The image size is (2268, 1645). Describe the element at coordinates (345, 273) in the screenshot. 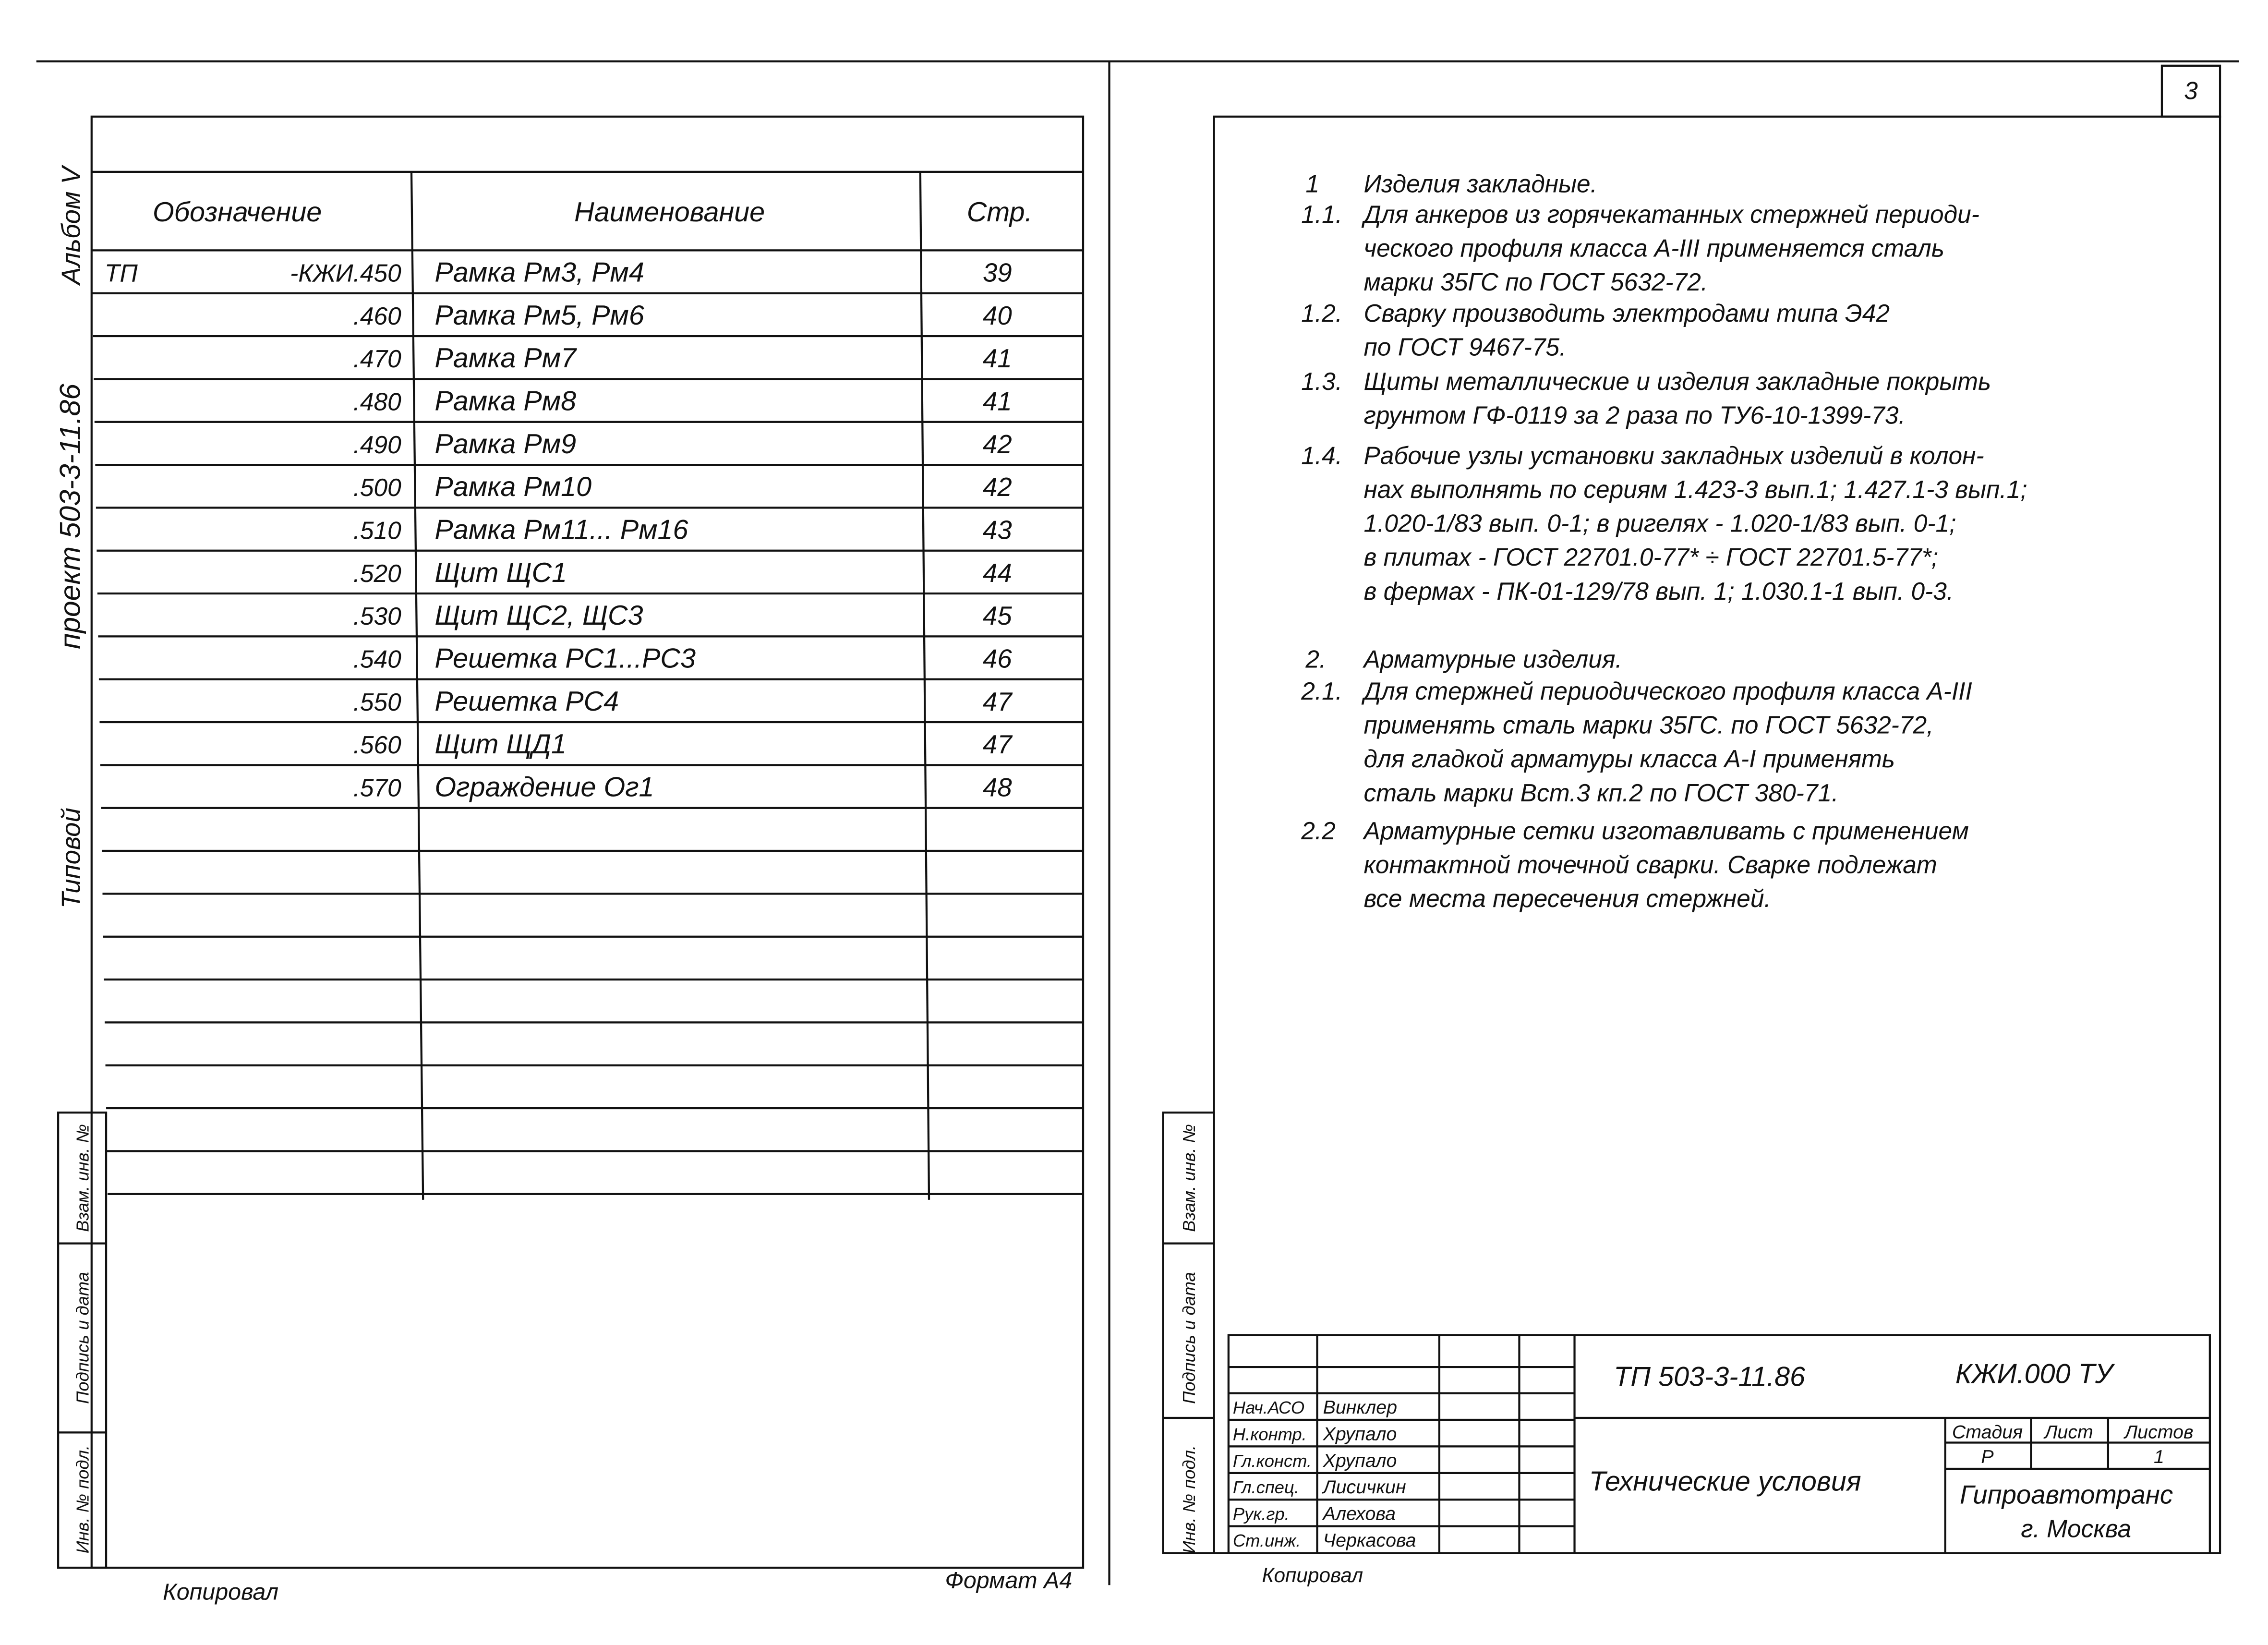

I see `designation: -КЖИ.450` at that location.